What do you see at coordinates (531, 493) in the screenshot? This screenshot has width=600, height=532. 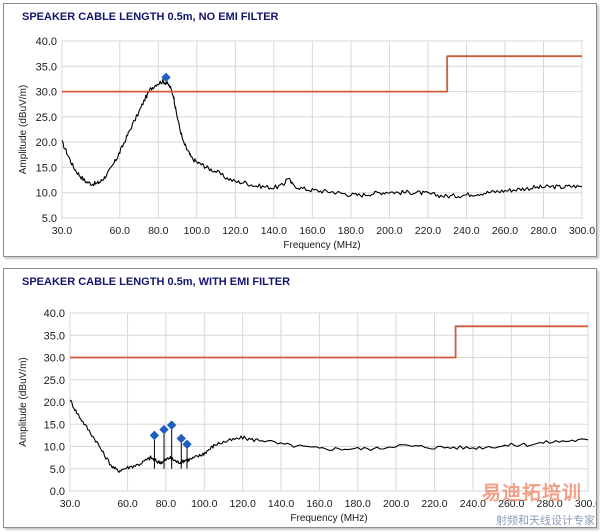 I see `watermark-text: 易迪拓培训` at bounding box center [531, 493].